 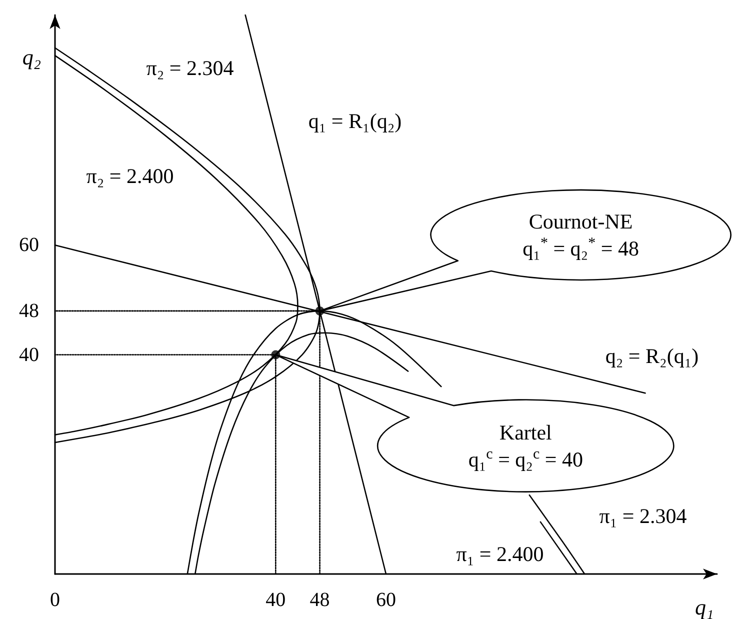 I want to click on x-tick-label: 0, so click(x=55, y=600).